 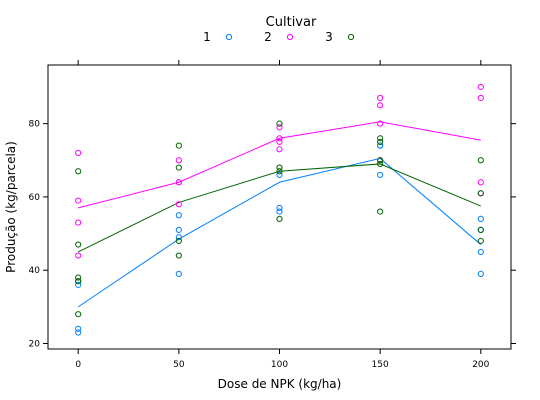 What do you see at coordinates (35, 125) in the screenshot?
I see `y-tick-label: 80` at bounding box center [35, 125].